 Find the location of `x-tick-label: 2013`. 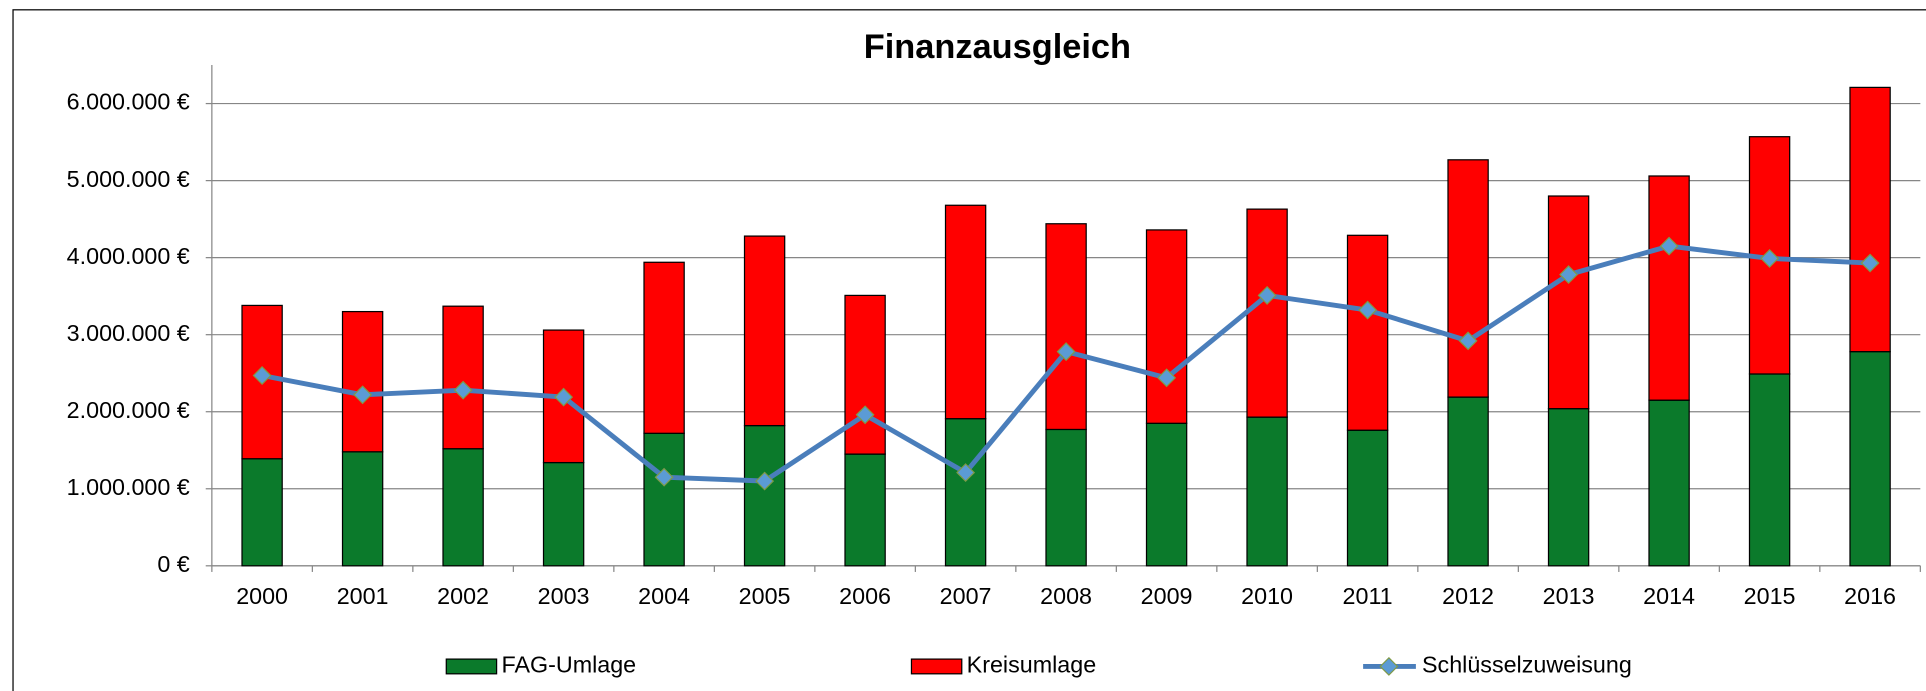

x-tick-label: 2013 is located at coordinates (1569, 596).